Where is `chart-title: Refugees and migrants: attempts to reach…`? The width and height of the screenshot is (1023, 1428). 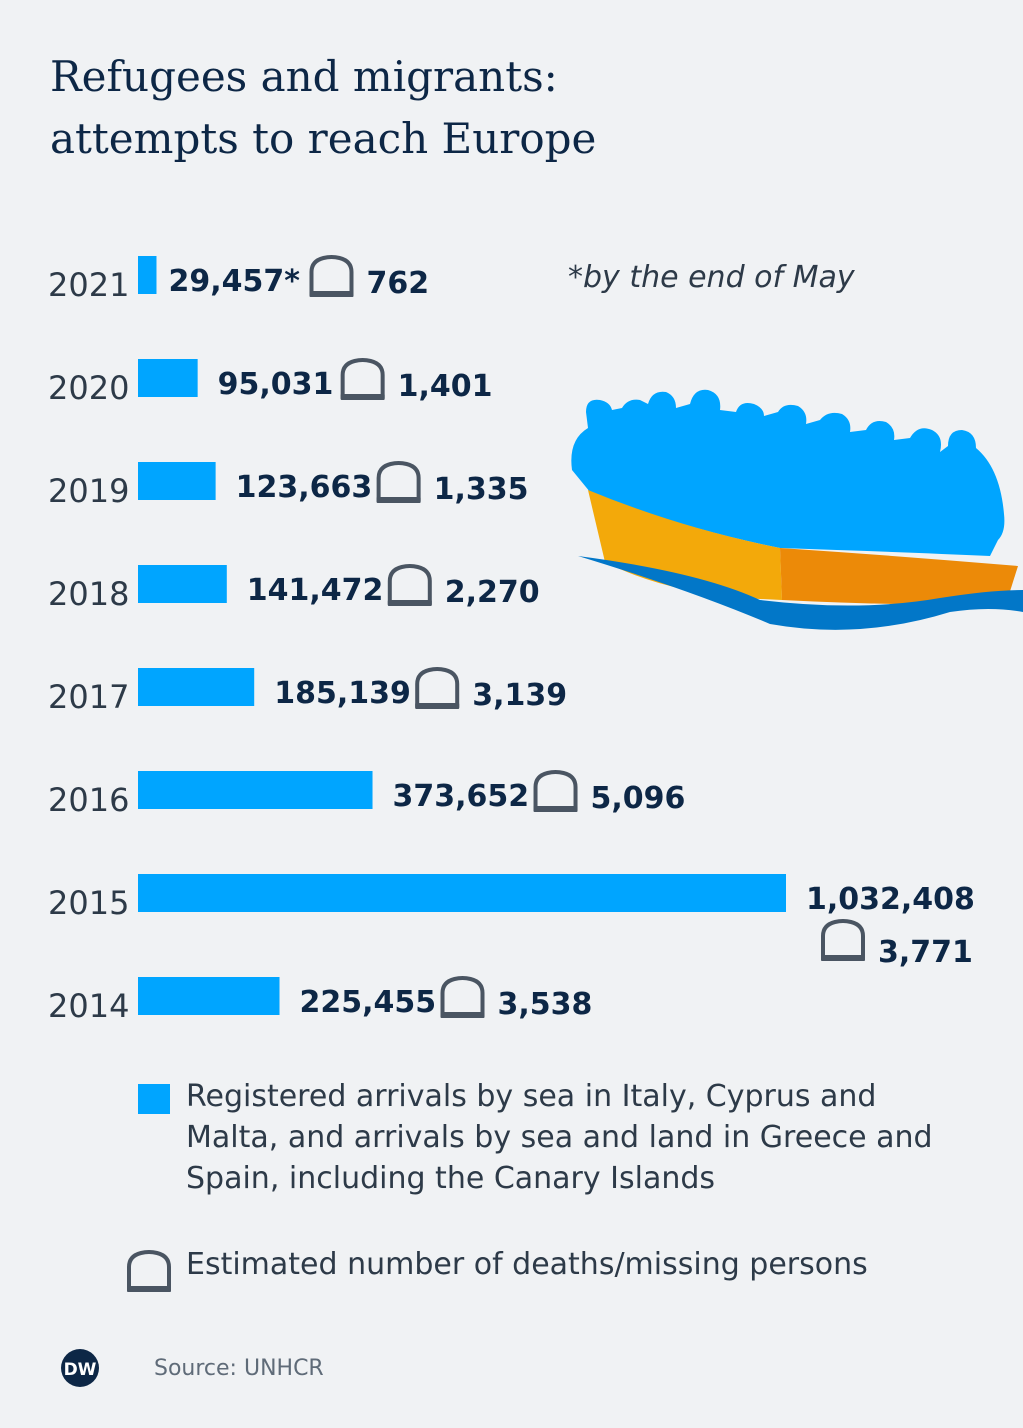
chart-title: Refugees and migrants: attempts to reach… is located at coordinates (323, 108).